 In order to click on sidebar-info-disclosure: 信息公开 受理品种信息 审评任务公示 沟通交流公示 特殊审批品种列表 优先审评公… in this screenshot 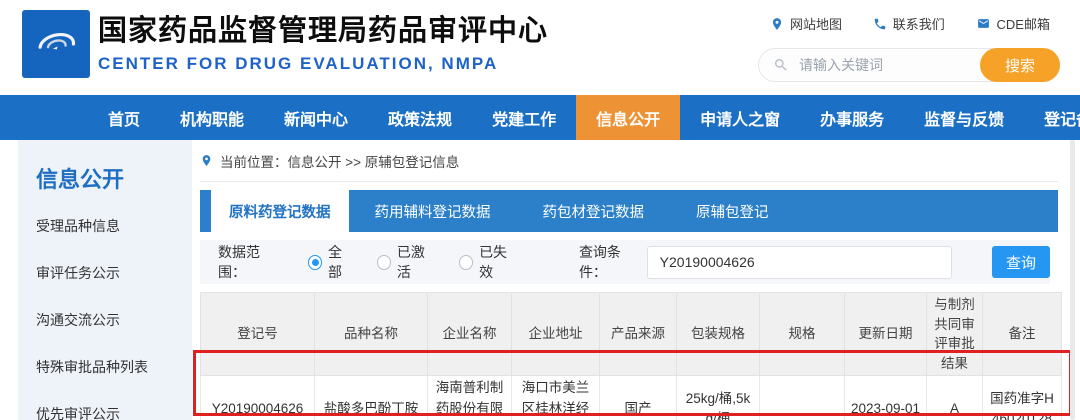, I will do `click(105, 280)`.